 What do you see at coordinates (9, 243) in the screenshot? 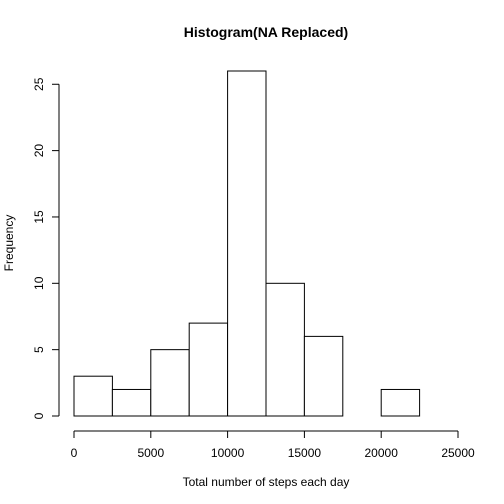
I see `y-axis-label: Frequency` at bounding box center [9, 243].